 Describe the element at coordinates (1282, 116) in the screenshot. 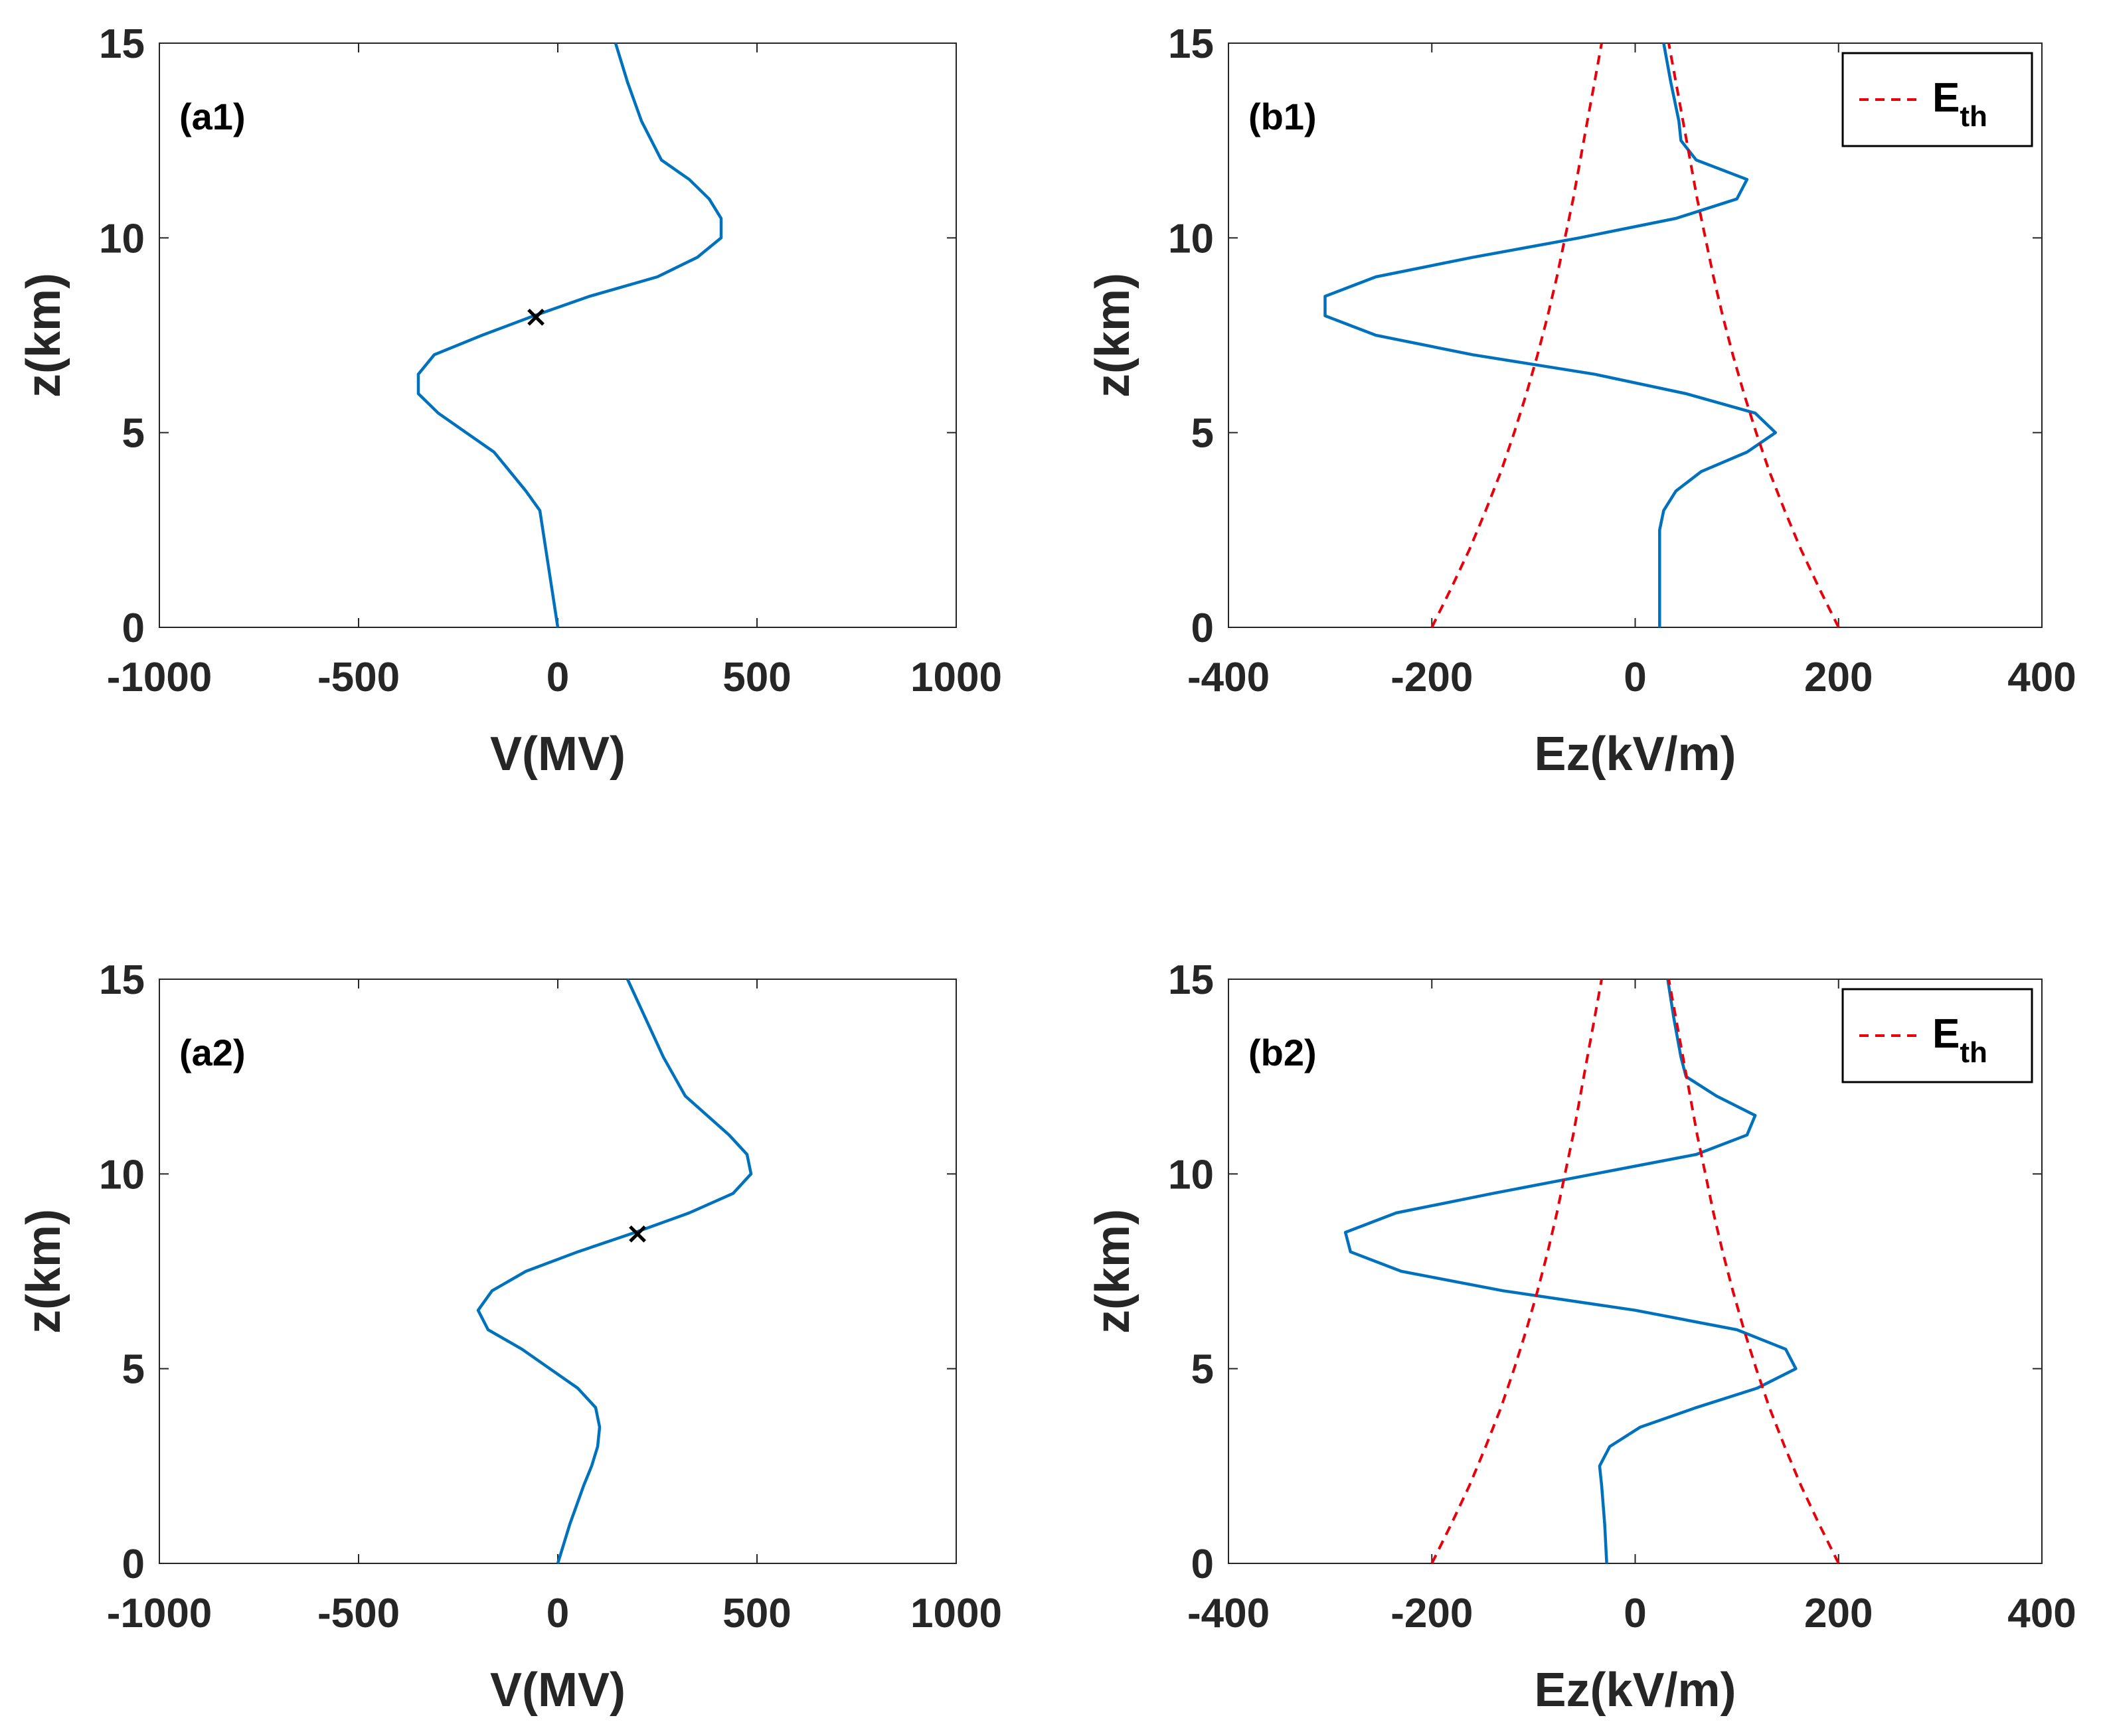

I see `panel-label: (b1)` at that location.